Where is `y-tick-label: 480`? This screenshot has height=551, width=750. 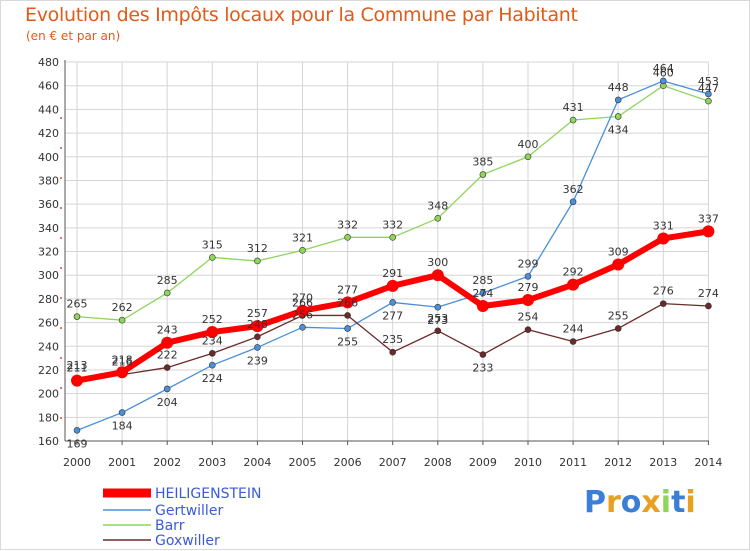 y-tick-label: 480 is located at coordinates (48, 62).